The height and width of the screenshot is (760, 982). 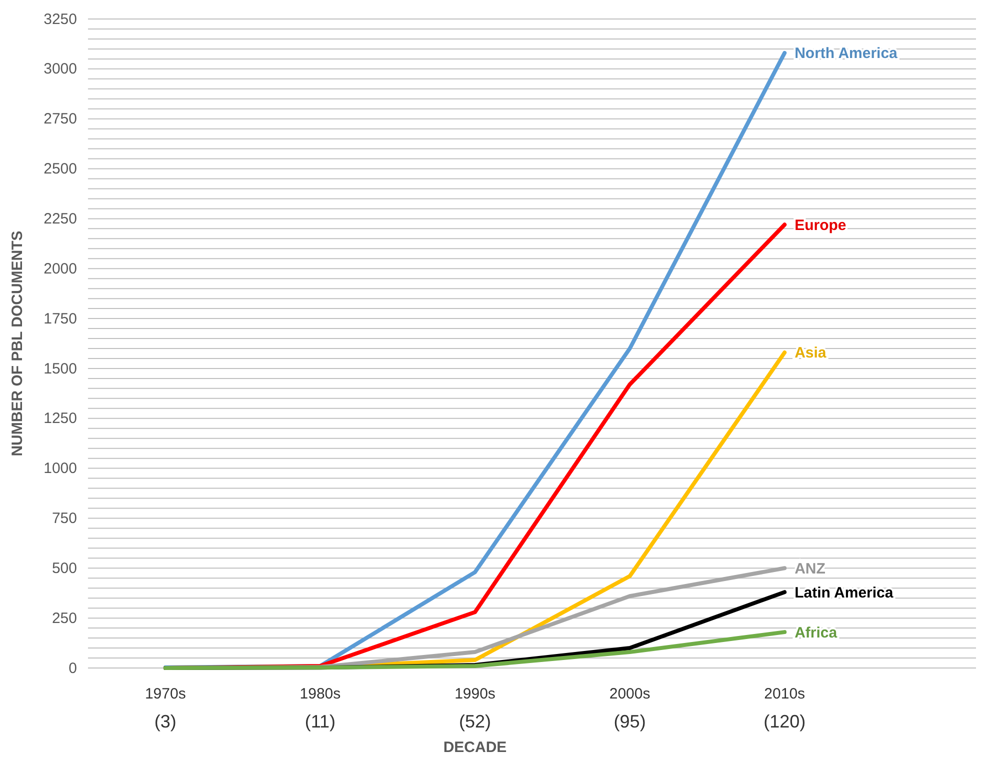 What do you see at coordinates (64, 568) in the screenshot?
I see `y-tick-label: 500` at bounding box center [64, 568].